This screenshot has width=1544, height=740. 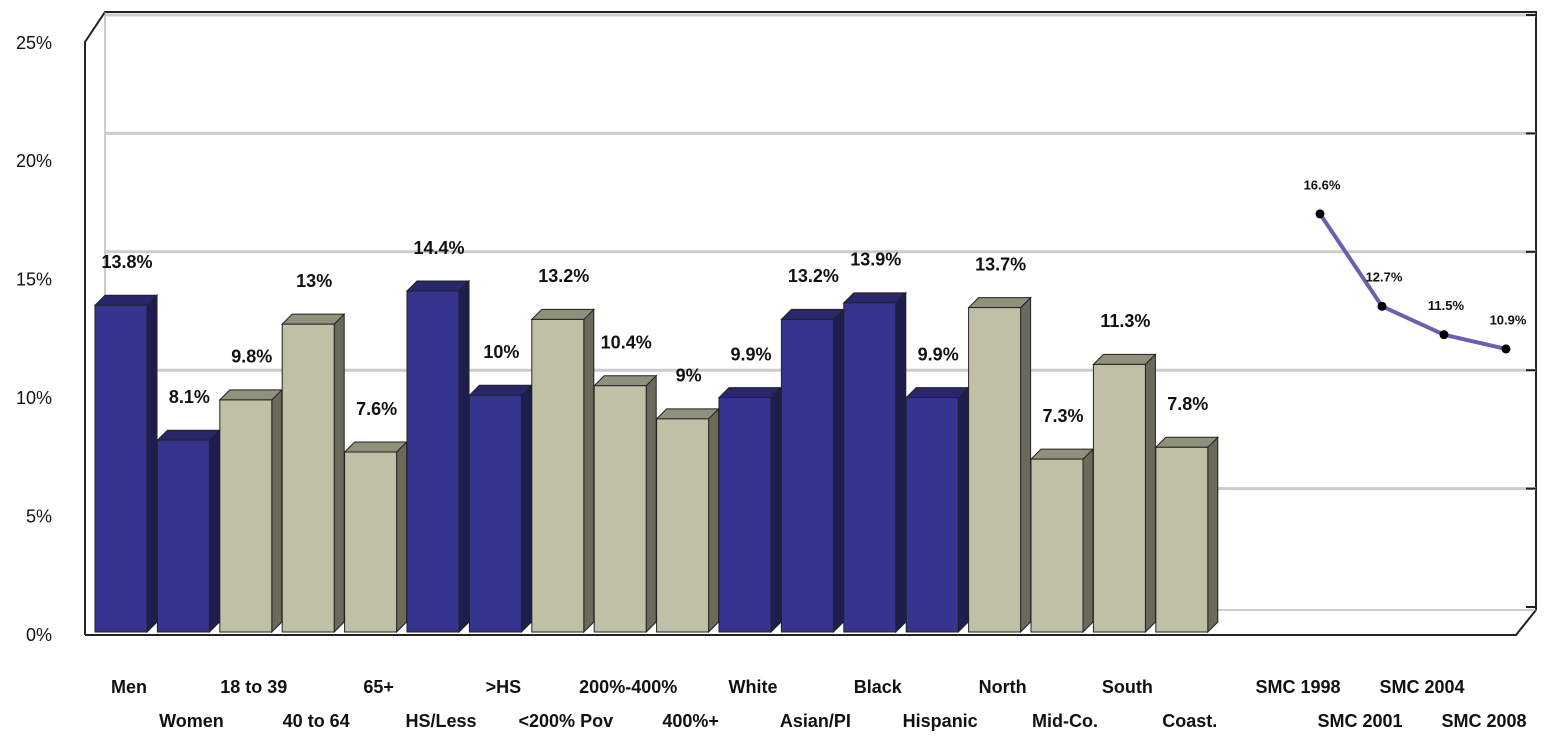 What do you see at coordinates (1065, 721) in the screenshot?
I see `x-tick-label: Mid-Co.` at bounding box center [1065, 721].